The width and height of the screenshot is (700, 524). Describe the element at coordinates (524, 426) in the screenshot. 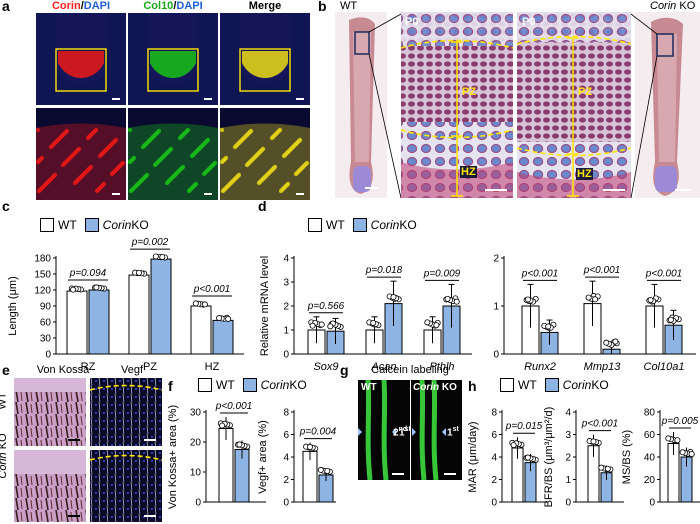

I see `p-value: p=0.015` at that location.